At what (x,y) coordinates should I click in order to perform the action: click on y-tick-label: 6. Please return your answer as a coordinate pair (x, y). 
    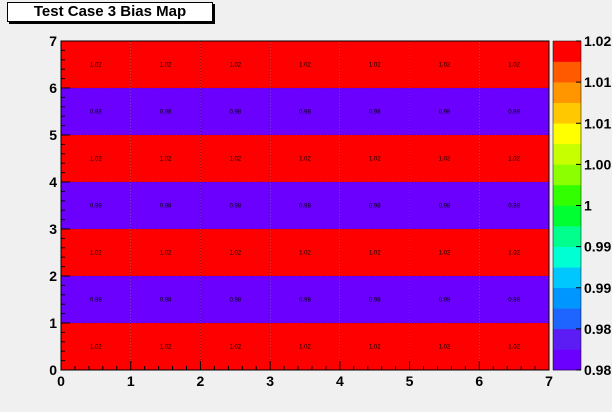
    Looking at the image, I should click on (53, 88).